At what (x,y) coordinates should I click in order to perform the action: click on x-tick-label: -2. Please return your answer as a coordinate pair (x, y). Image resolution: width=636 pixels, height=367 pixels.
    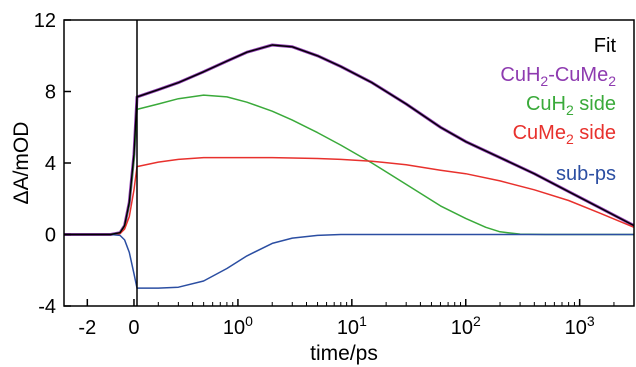
    Looking at the image, I should click on (87, 328).